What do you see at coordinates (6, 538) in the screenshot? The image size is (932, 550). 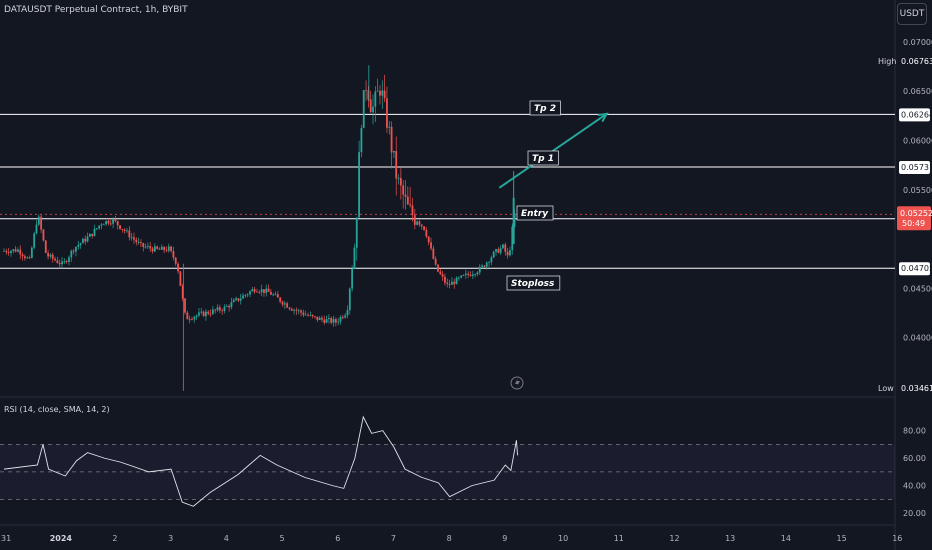 I see `time-tick-label: 31` at bounding box center [6, 538].